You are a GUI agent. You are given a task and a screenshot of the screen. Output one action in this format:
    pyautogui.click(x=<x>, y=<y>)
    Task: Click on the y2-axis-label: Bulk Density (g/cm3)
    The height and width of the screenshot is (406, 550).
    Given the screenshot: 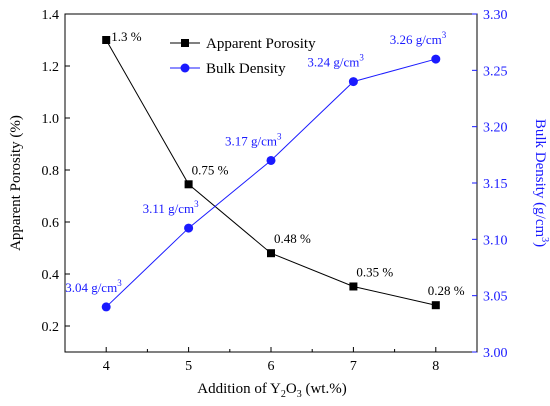 What is the action you would take?
    pyautogui.click(x=541, y=183)
    